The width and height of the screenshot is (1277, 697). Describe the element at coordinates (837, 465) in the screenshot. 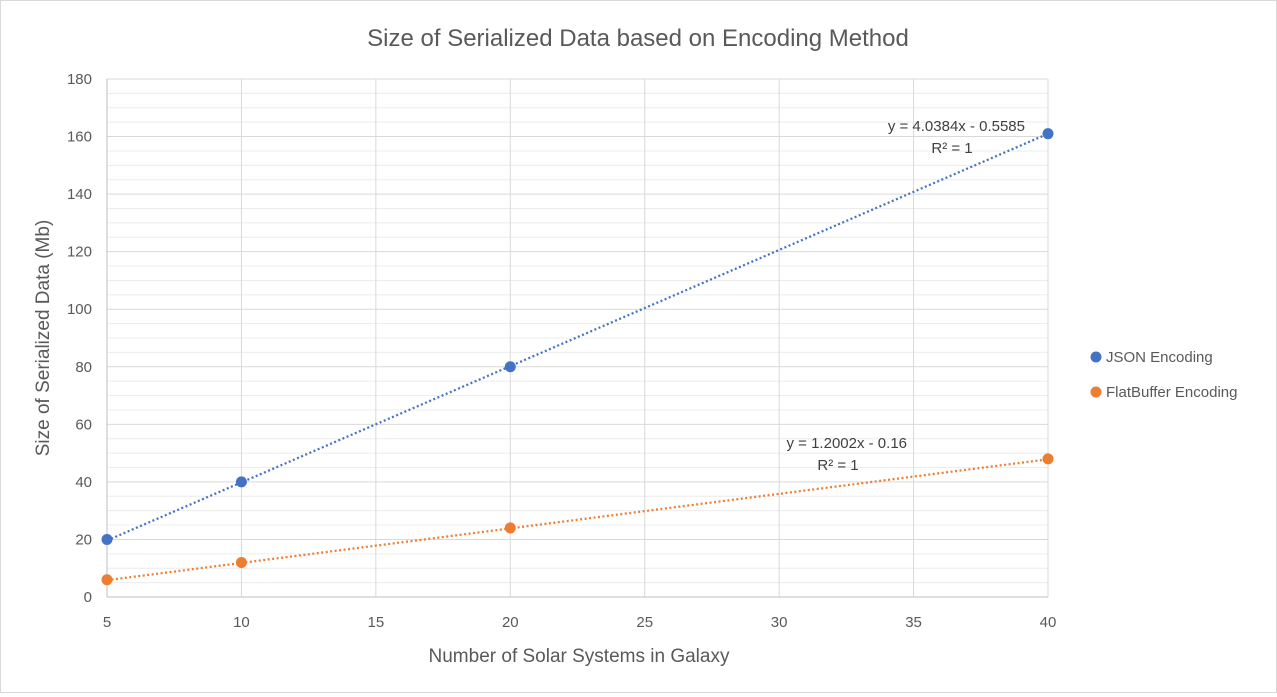

I see `flatbuffer-trendline-r2: R² = 1` at that location.